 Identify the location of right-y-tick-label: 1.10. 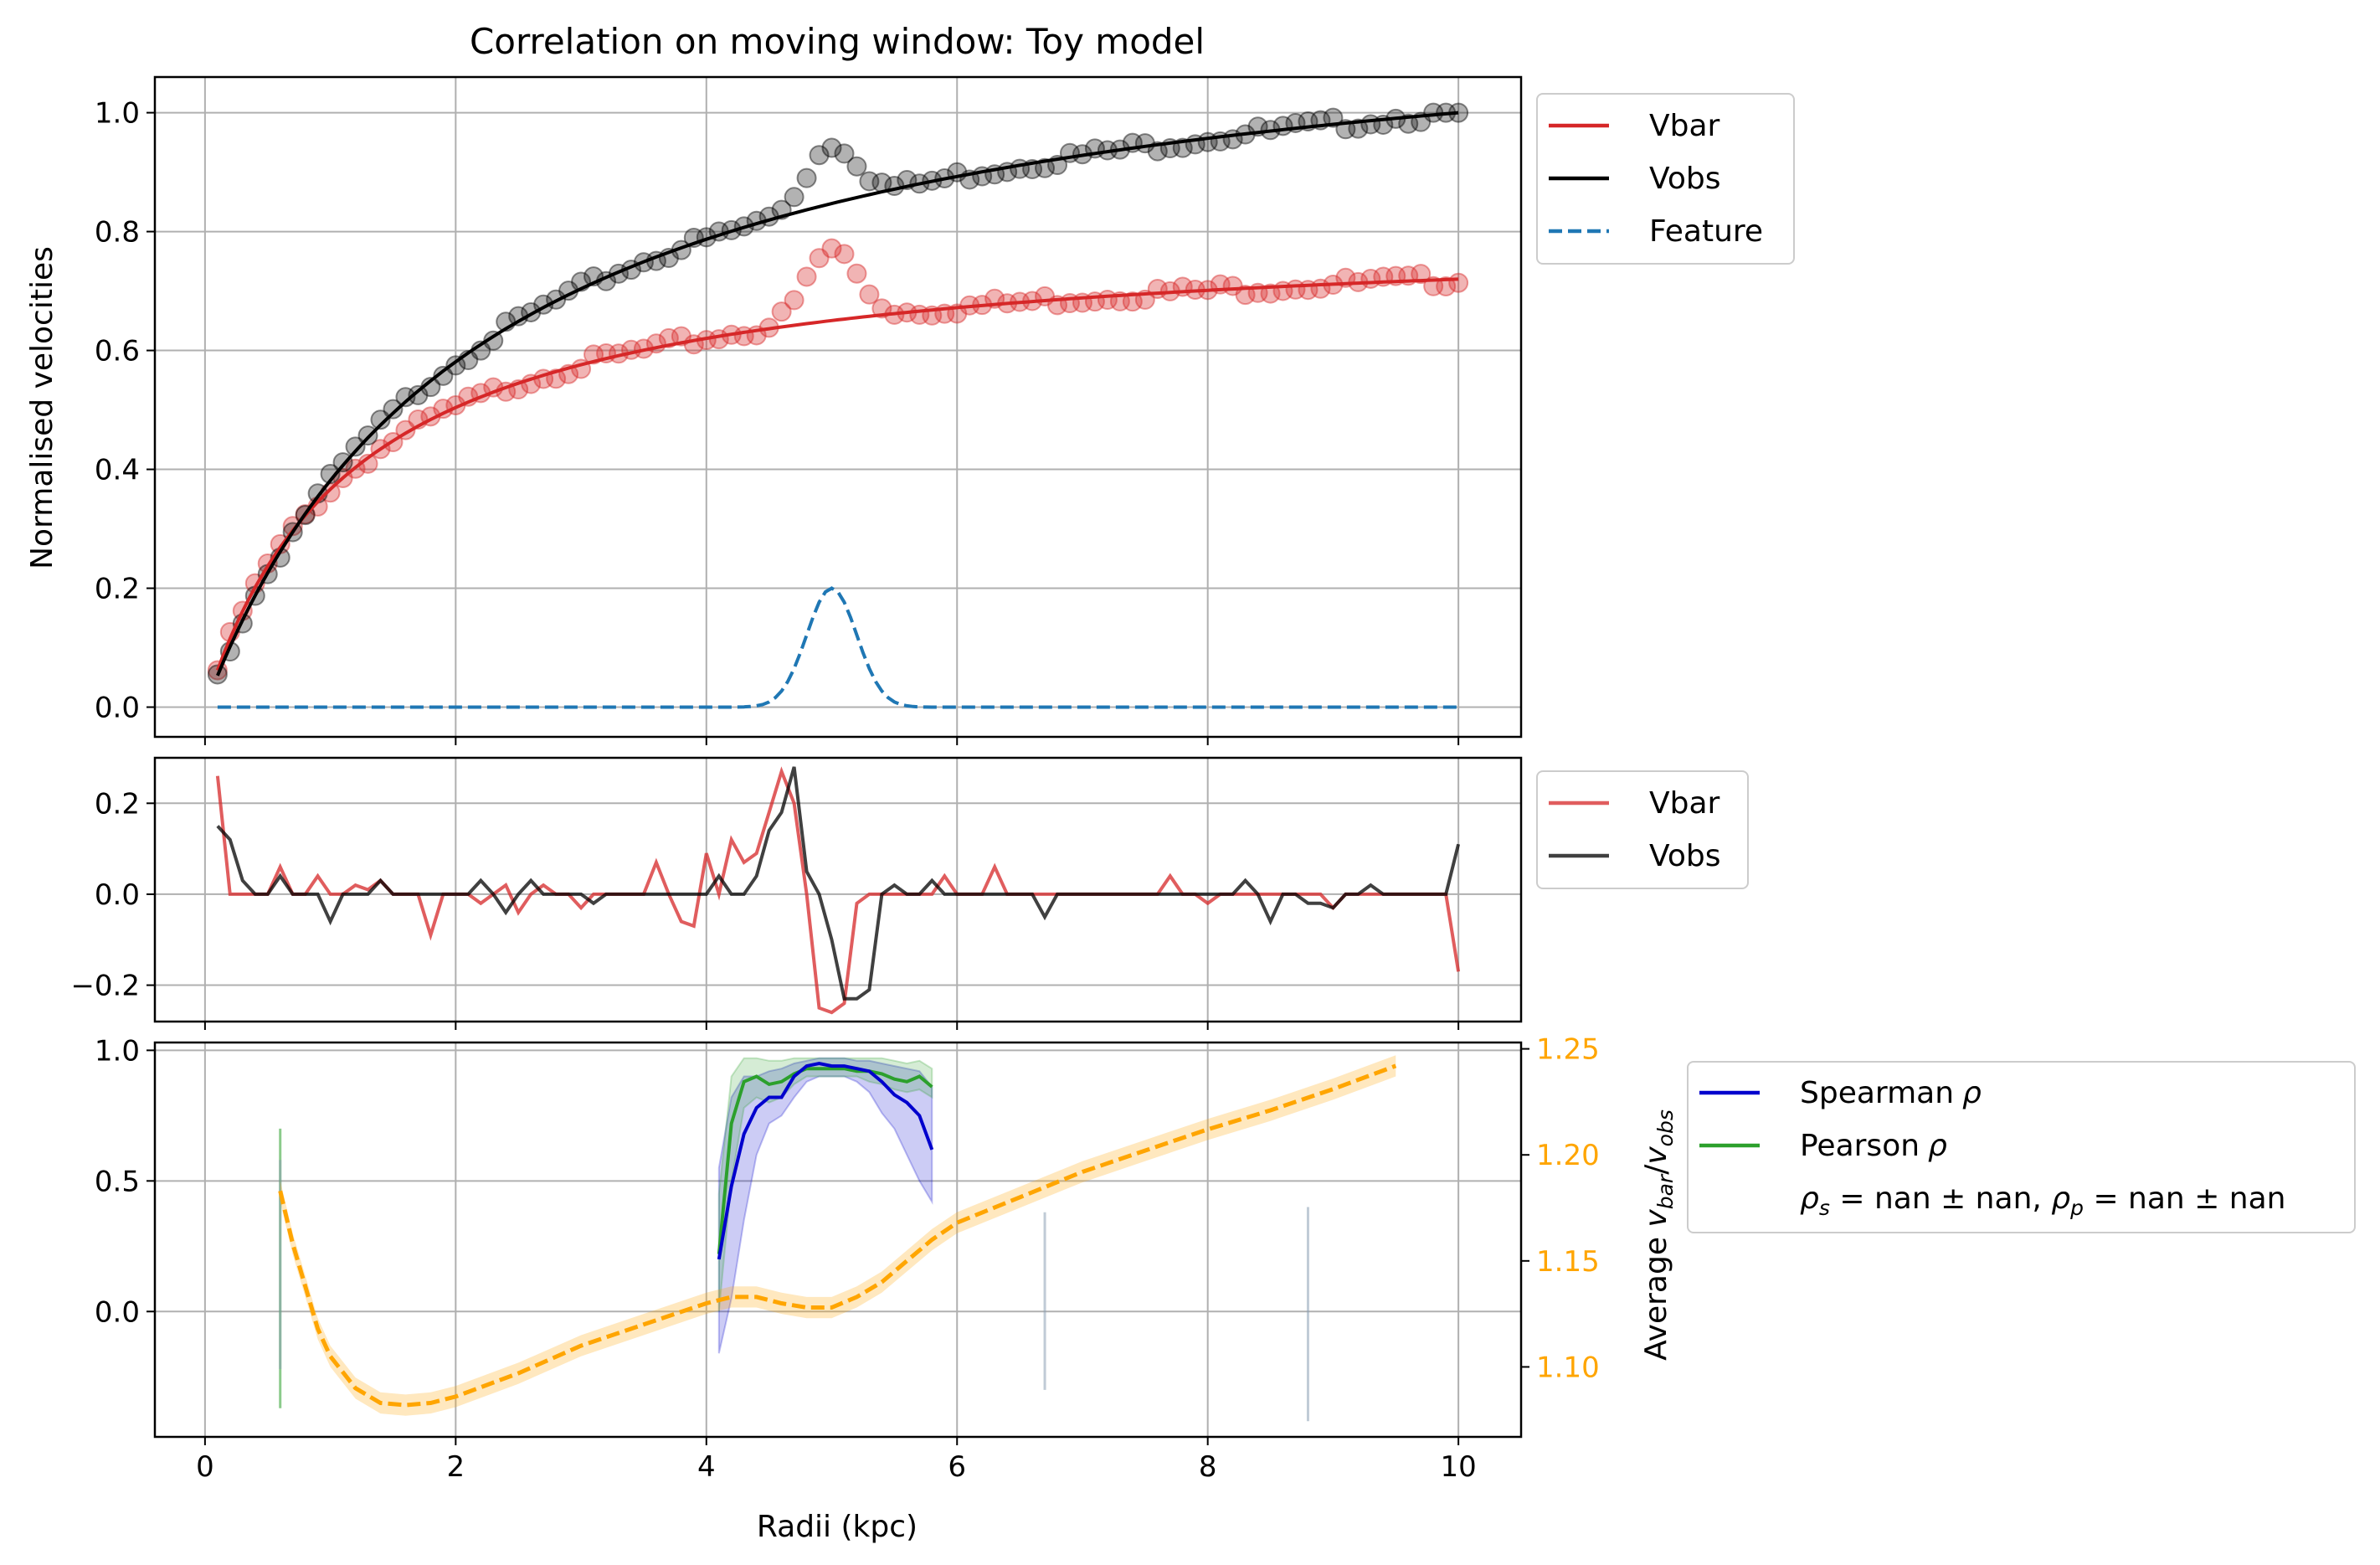
(1568, 1367).